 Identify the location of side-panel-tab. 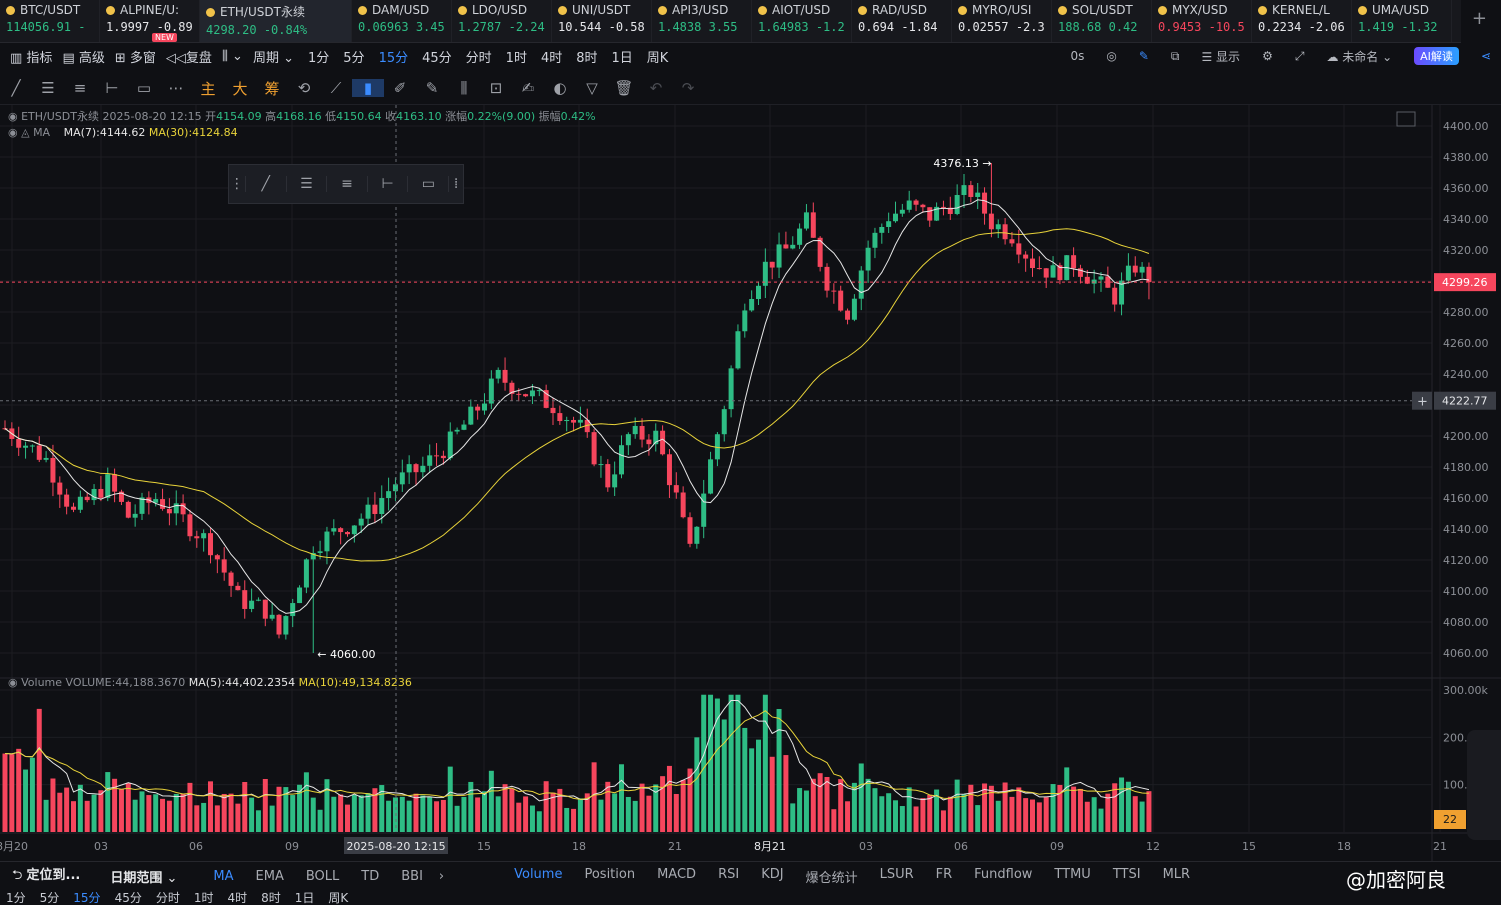
(1484, 785).